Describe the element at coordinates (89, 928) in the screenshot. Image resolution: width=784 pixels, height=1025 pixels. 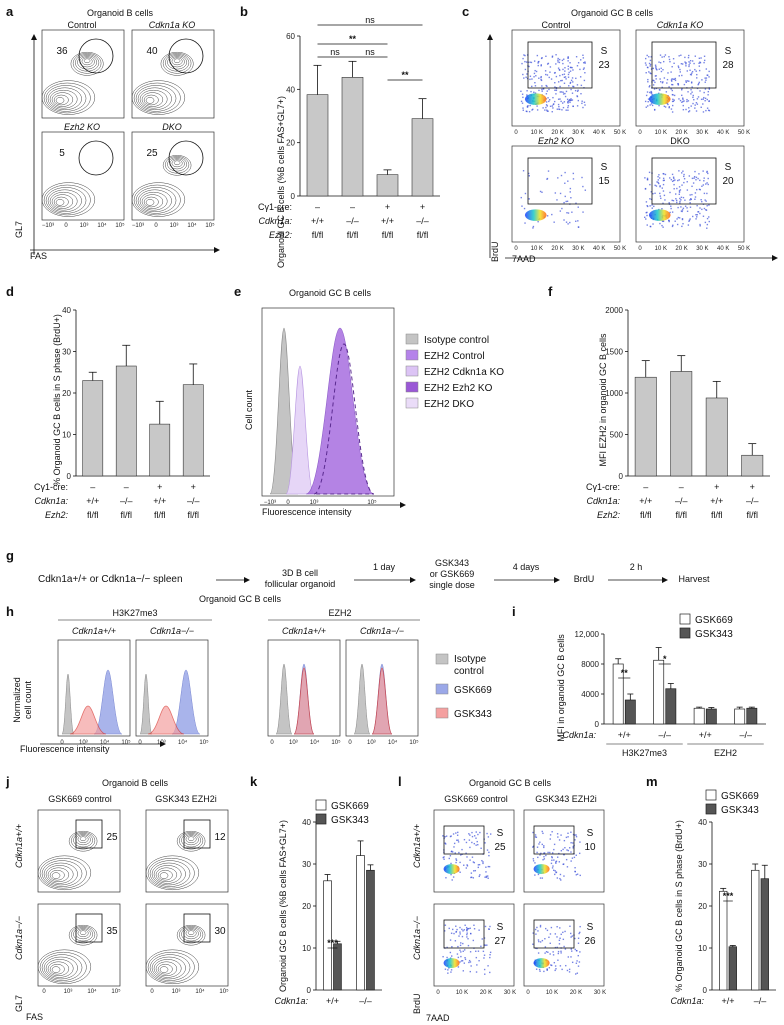
I see `gate-rect` at that location.